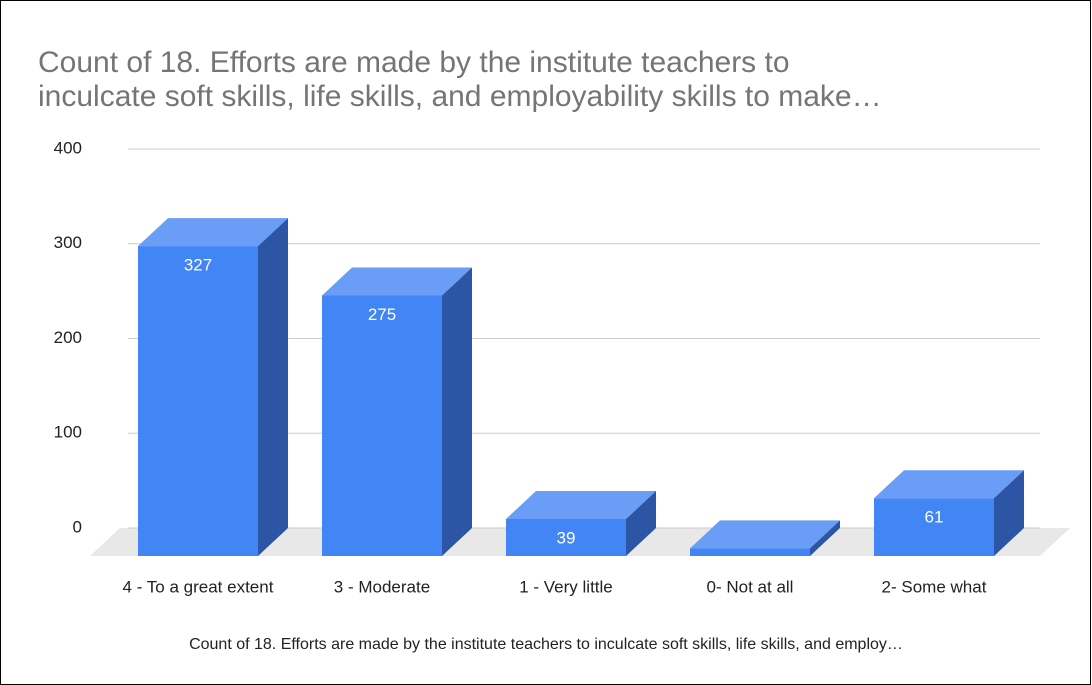 The height and width of the screenshot is (685, 1092). Describe the element at coordinates (77, 526) in the screenshot. I see `y-tick-label: 0` at that location.